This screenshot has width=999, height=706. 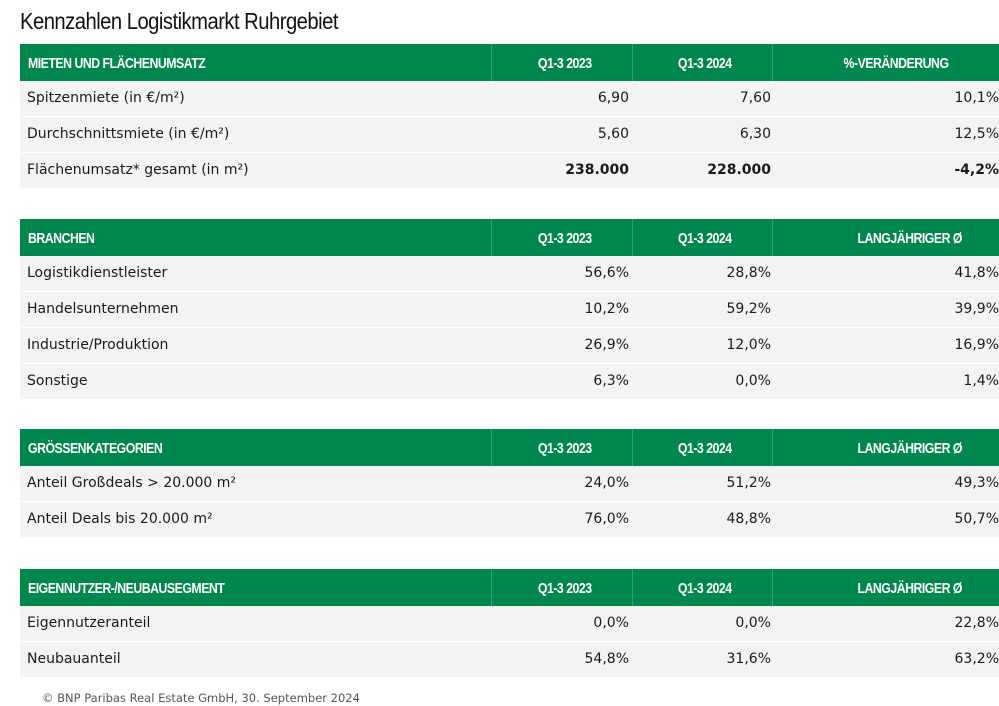 What do you see at coordinates (896, 63) in the screenshot?
I see `header-col-change: %-VERÄNDERUNG` at bounding box center [896, 63].